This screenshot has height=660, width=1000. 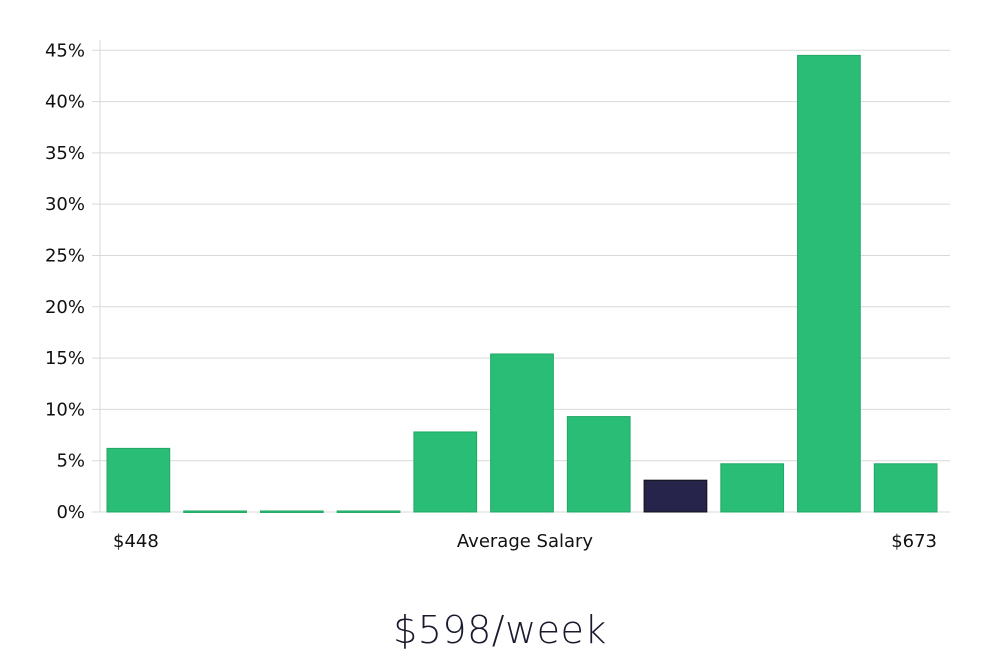 What do you see at coordinates (65, 358) in the screenshot?
I see `y-tick-label: 15%` at bounding box center [65, 358].